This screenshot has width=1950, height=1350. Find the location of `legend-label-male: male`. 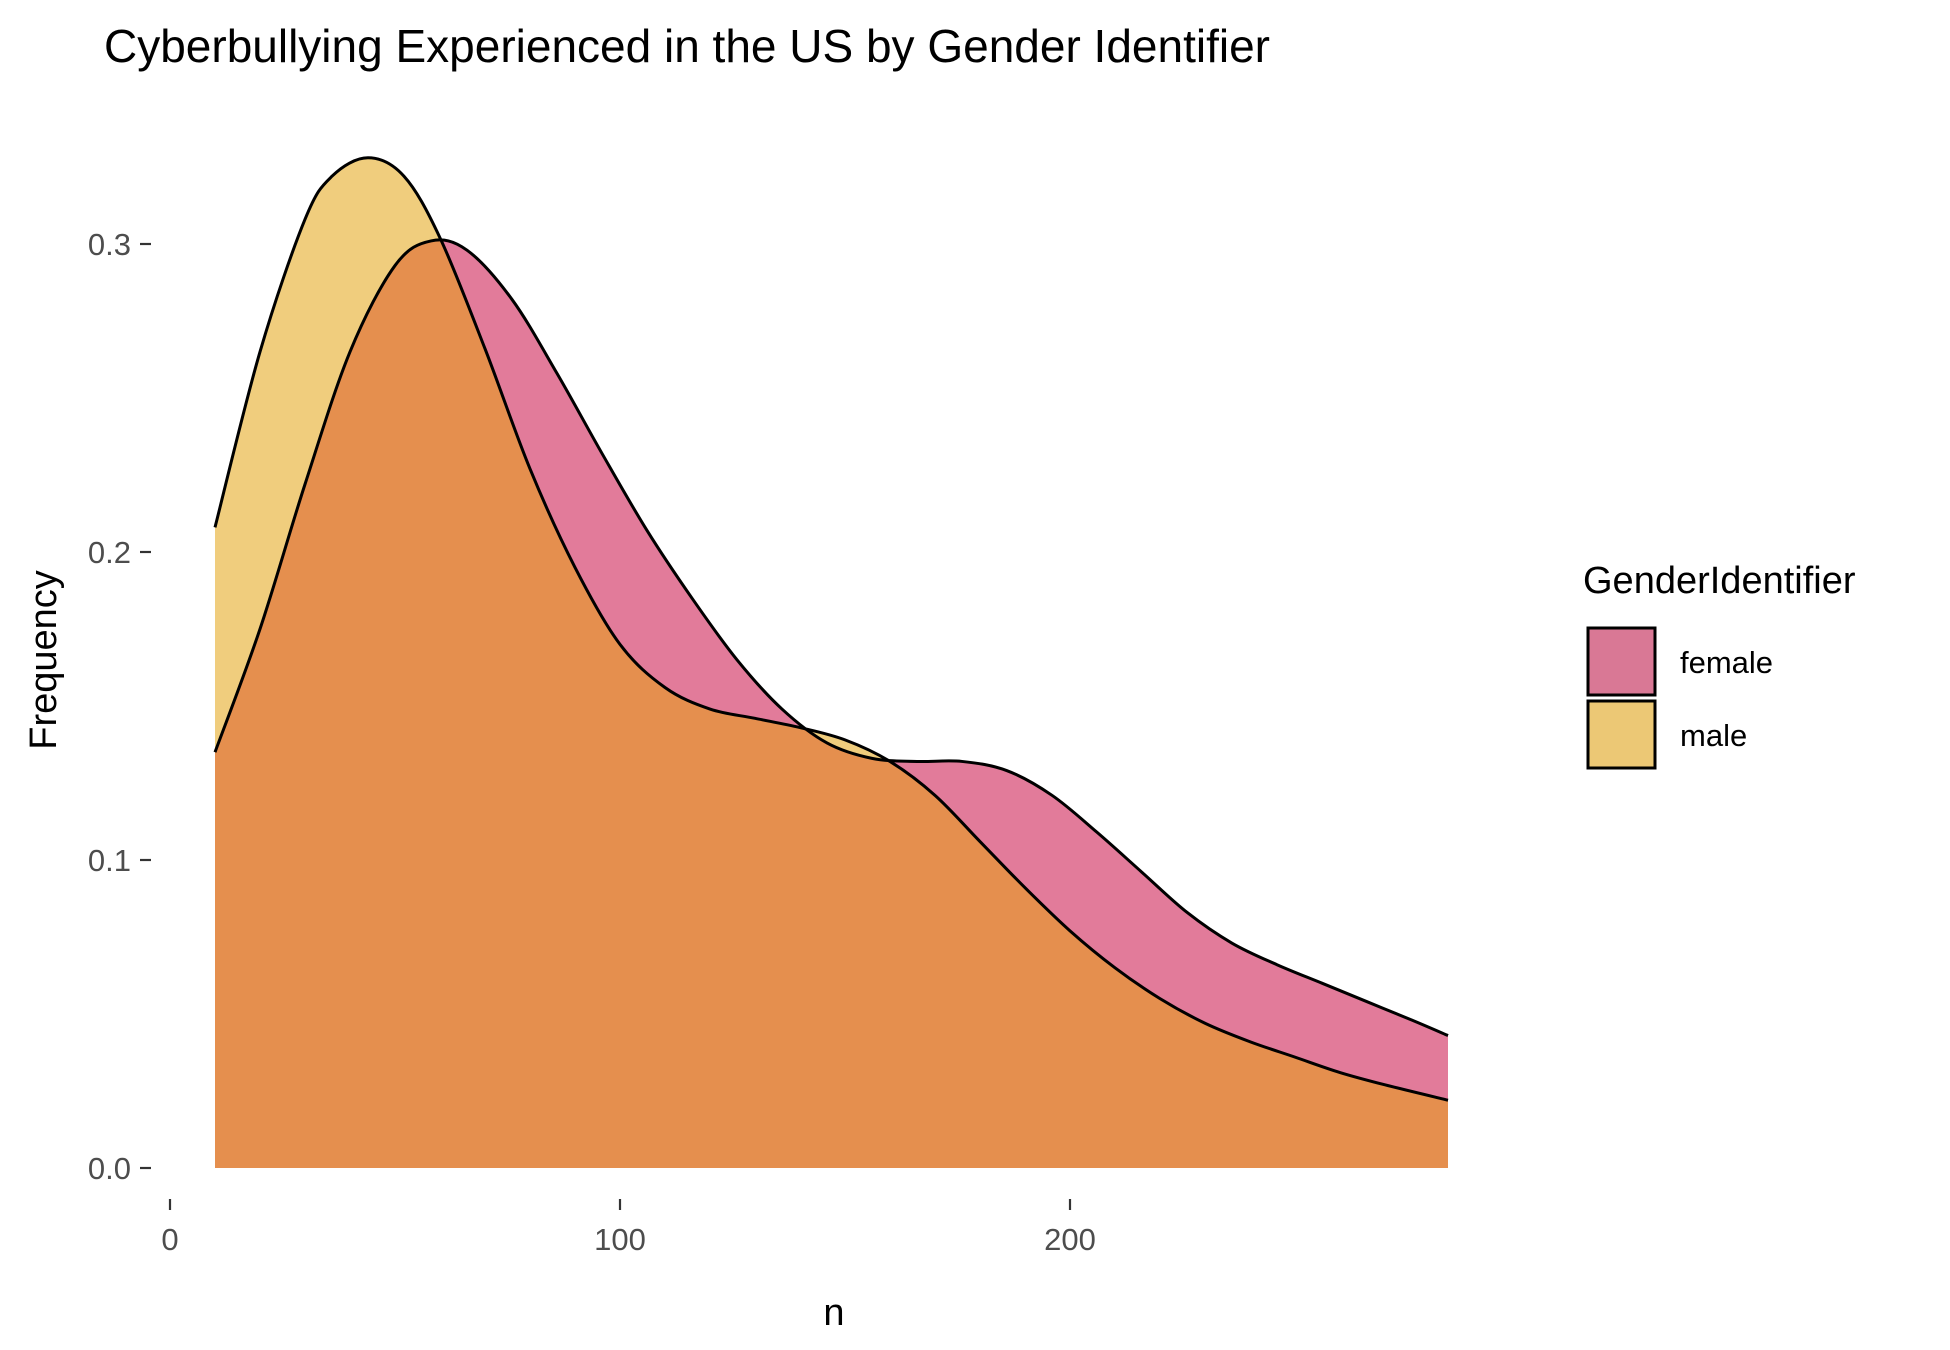

legend-label-male: male is located at coordinates (1713, 735).